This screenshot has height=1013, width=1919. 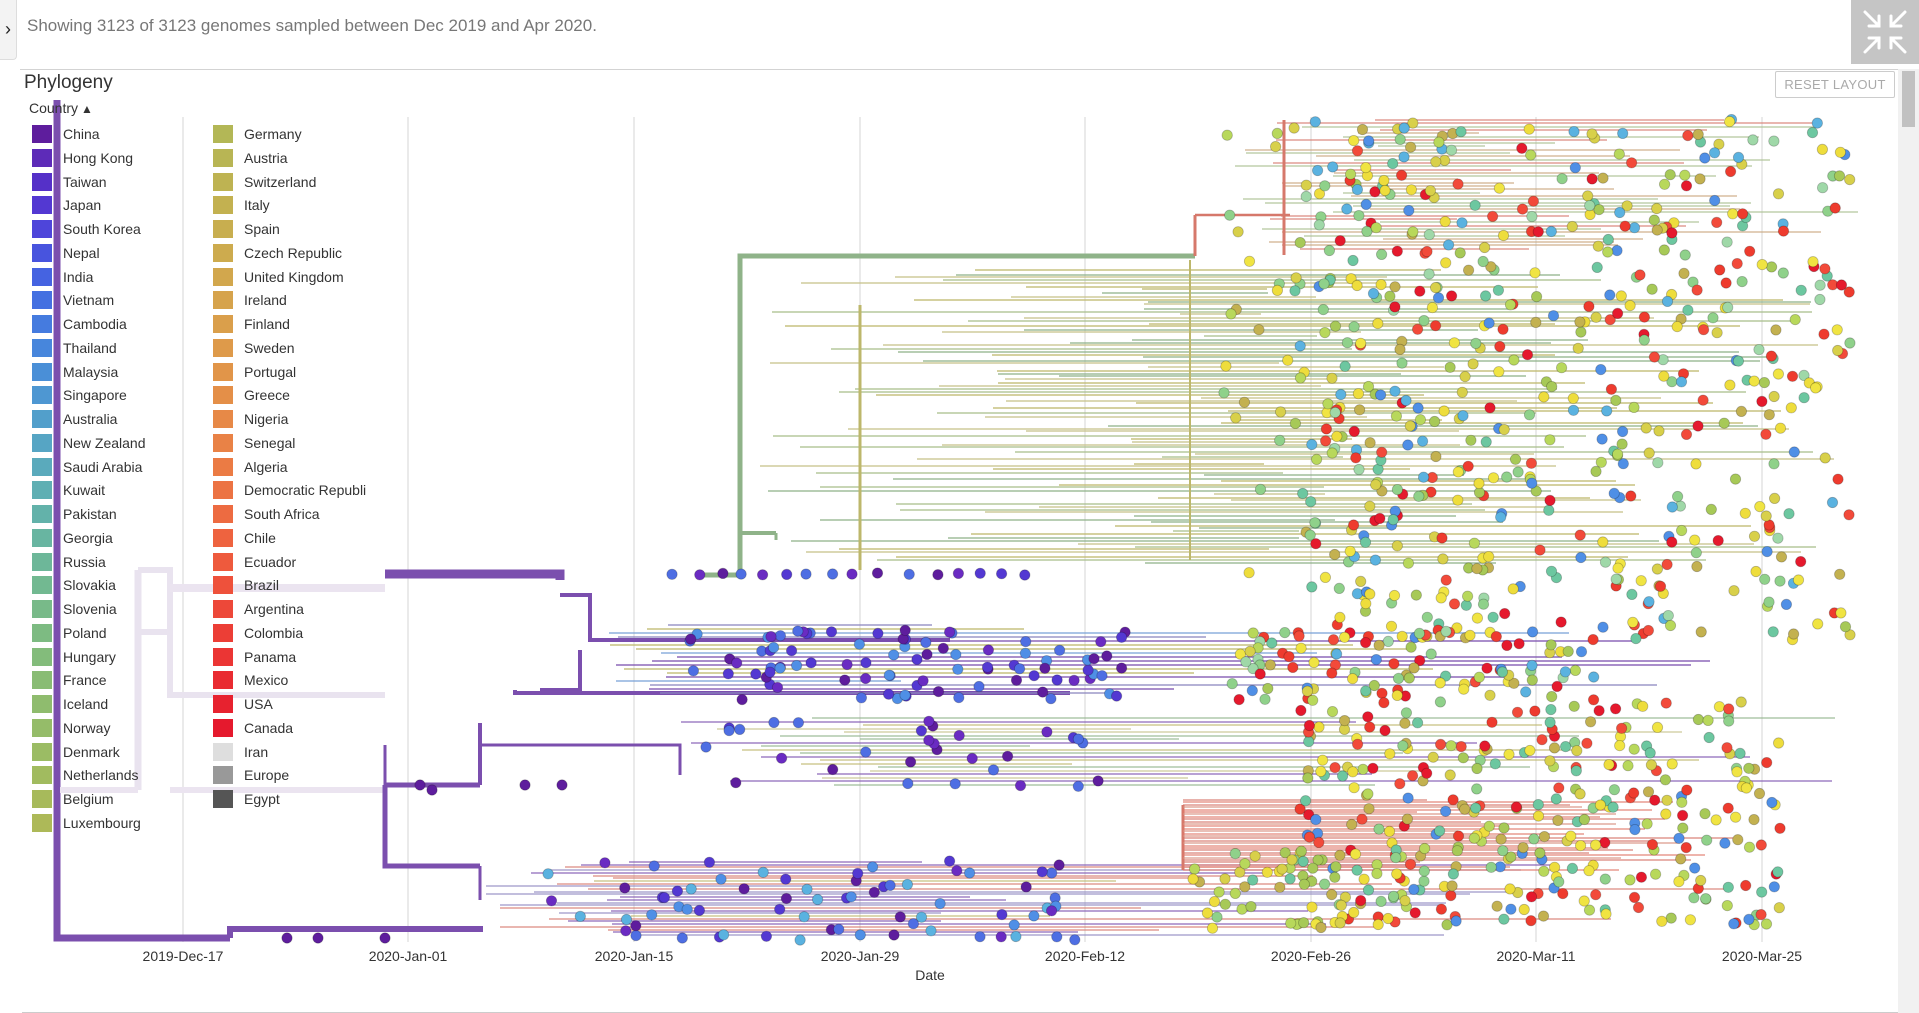 What do you see at coordinates (62, 276) in the screenshot?
I see `legend-item: India` at bounding box center [62, 276].